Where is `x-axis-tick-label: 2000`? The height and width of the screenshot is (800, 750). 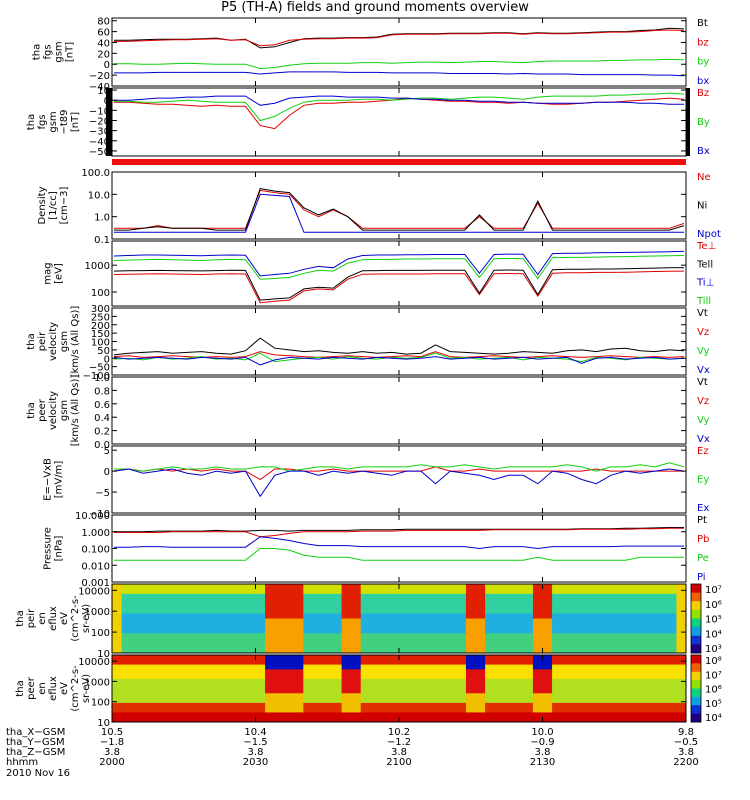 x-axis-tick-label: 2000 is located at coordinates (111, 762).